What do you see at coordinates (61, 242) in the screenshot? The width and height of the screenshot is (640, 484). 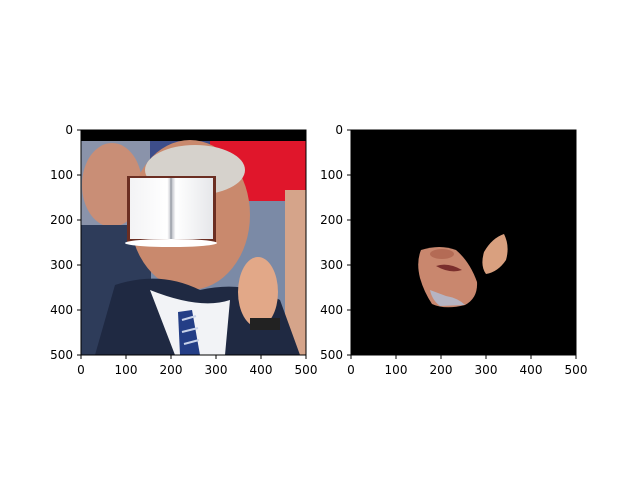 I see `left-y-tick-labels: 0 100 200 300 400 500` at bounding box center [61, 242].